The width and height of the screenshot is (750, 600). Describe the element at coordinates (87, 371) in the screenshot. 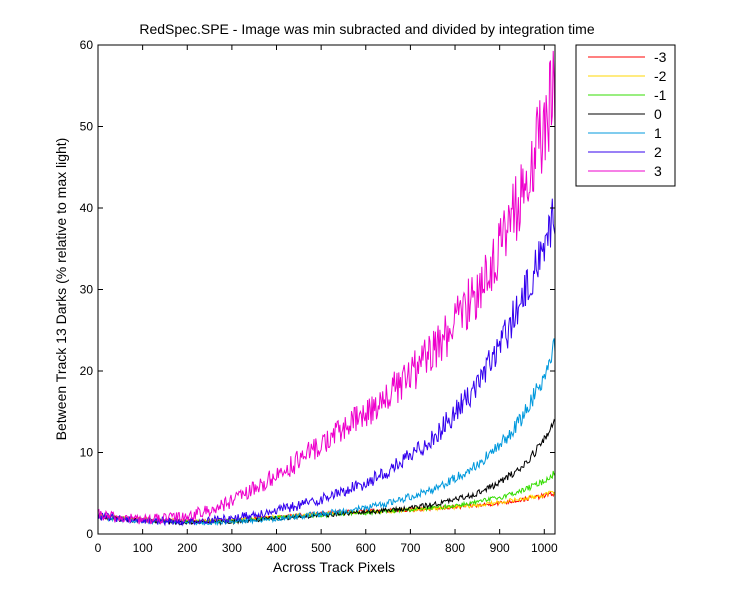

I see `y-tick-label: 20` at that location.